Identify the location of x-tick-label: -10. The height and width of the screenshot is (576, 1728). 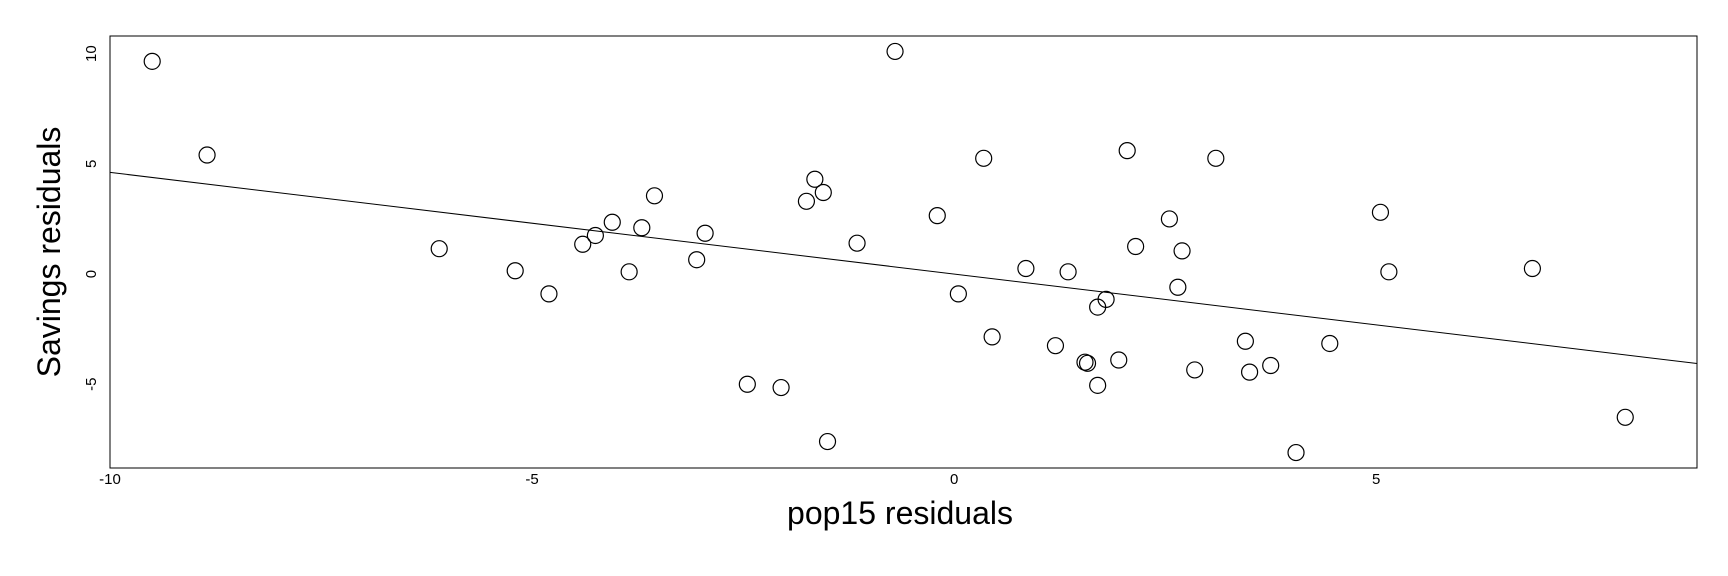
(110, 479).